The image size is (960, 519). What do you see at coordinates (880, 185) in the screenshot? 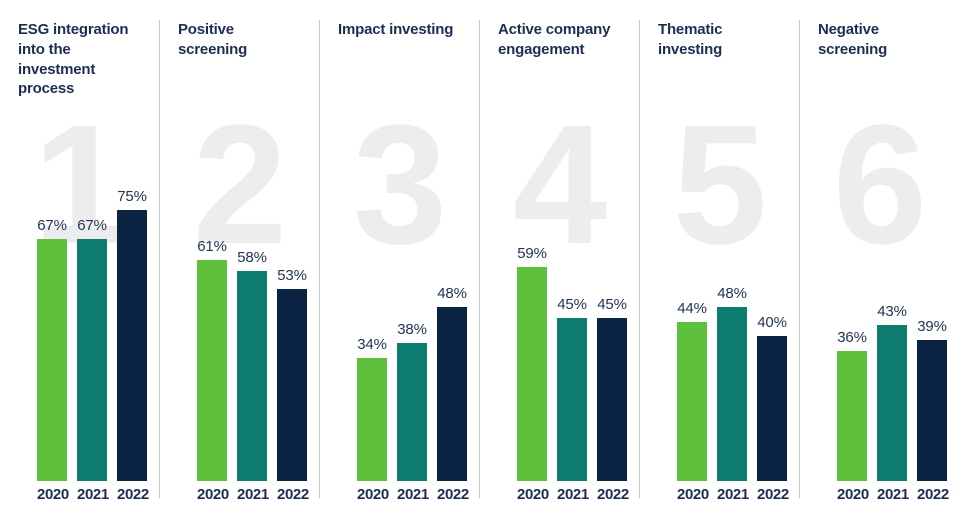
I see `panel-number-watermark: 6` at bounding box center [880, 185].